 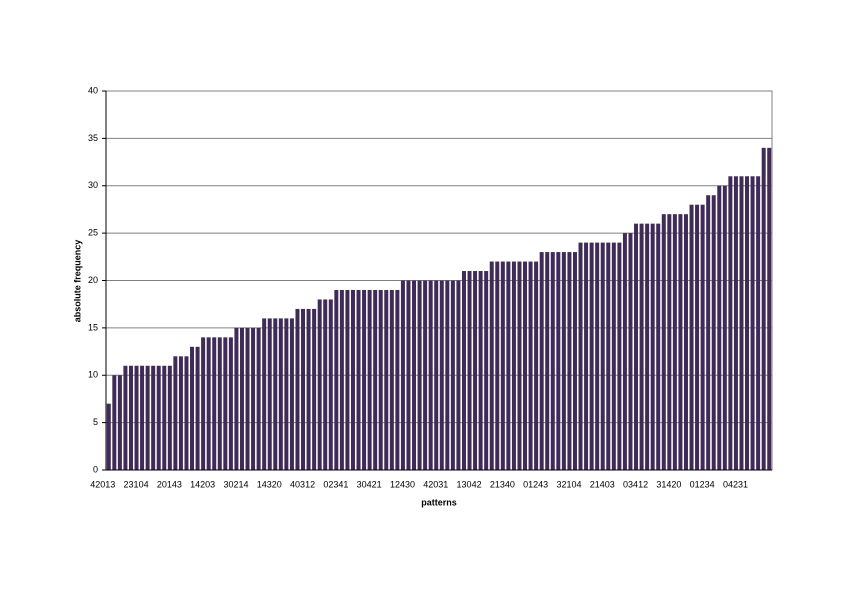 I want to click on y-tick-label: 40, so click(x=93, y=90).